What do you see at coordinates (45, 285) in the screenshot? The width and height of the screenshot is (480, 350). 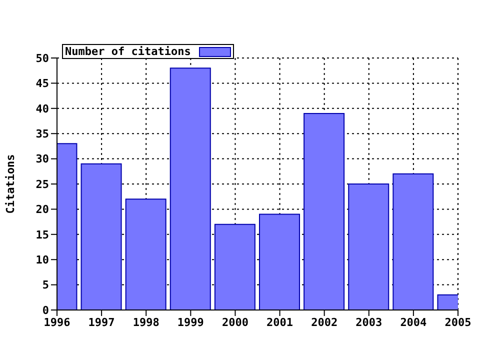 I see `y-tick-label: 5` at bounding box center [45, 285].